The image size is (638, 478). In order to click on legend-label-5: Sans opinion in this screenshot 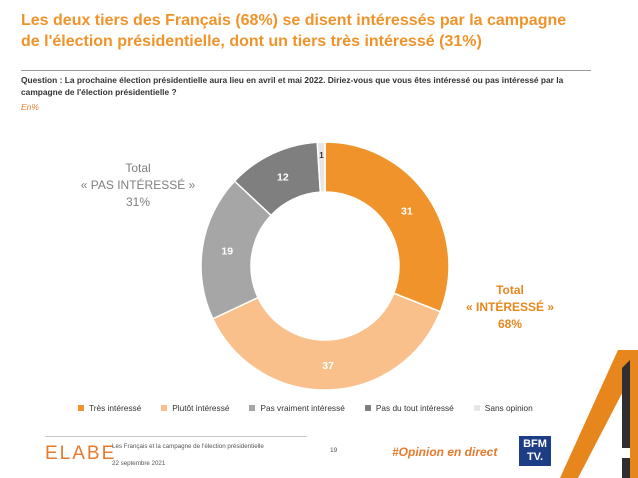, I will do `click(508, 408)`.